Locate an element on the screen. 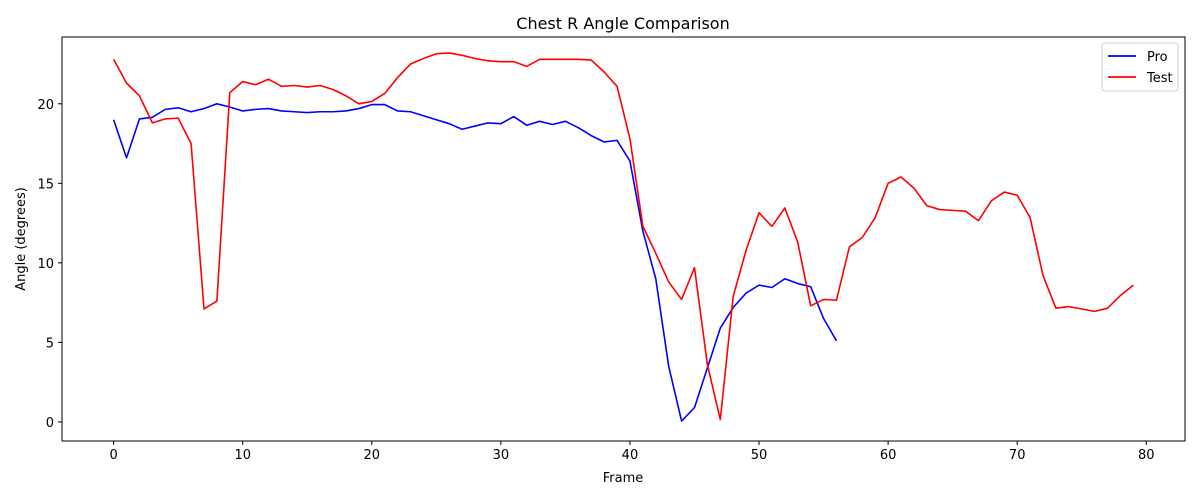 Image resolution: width=1200 pixels, height=500 pixels. x-axis-label: Frame is located at coordinates (623, 478).